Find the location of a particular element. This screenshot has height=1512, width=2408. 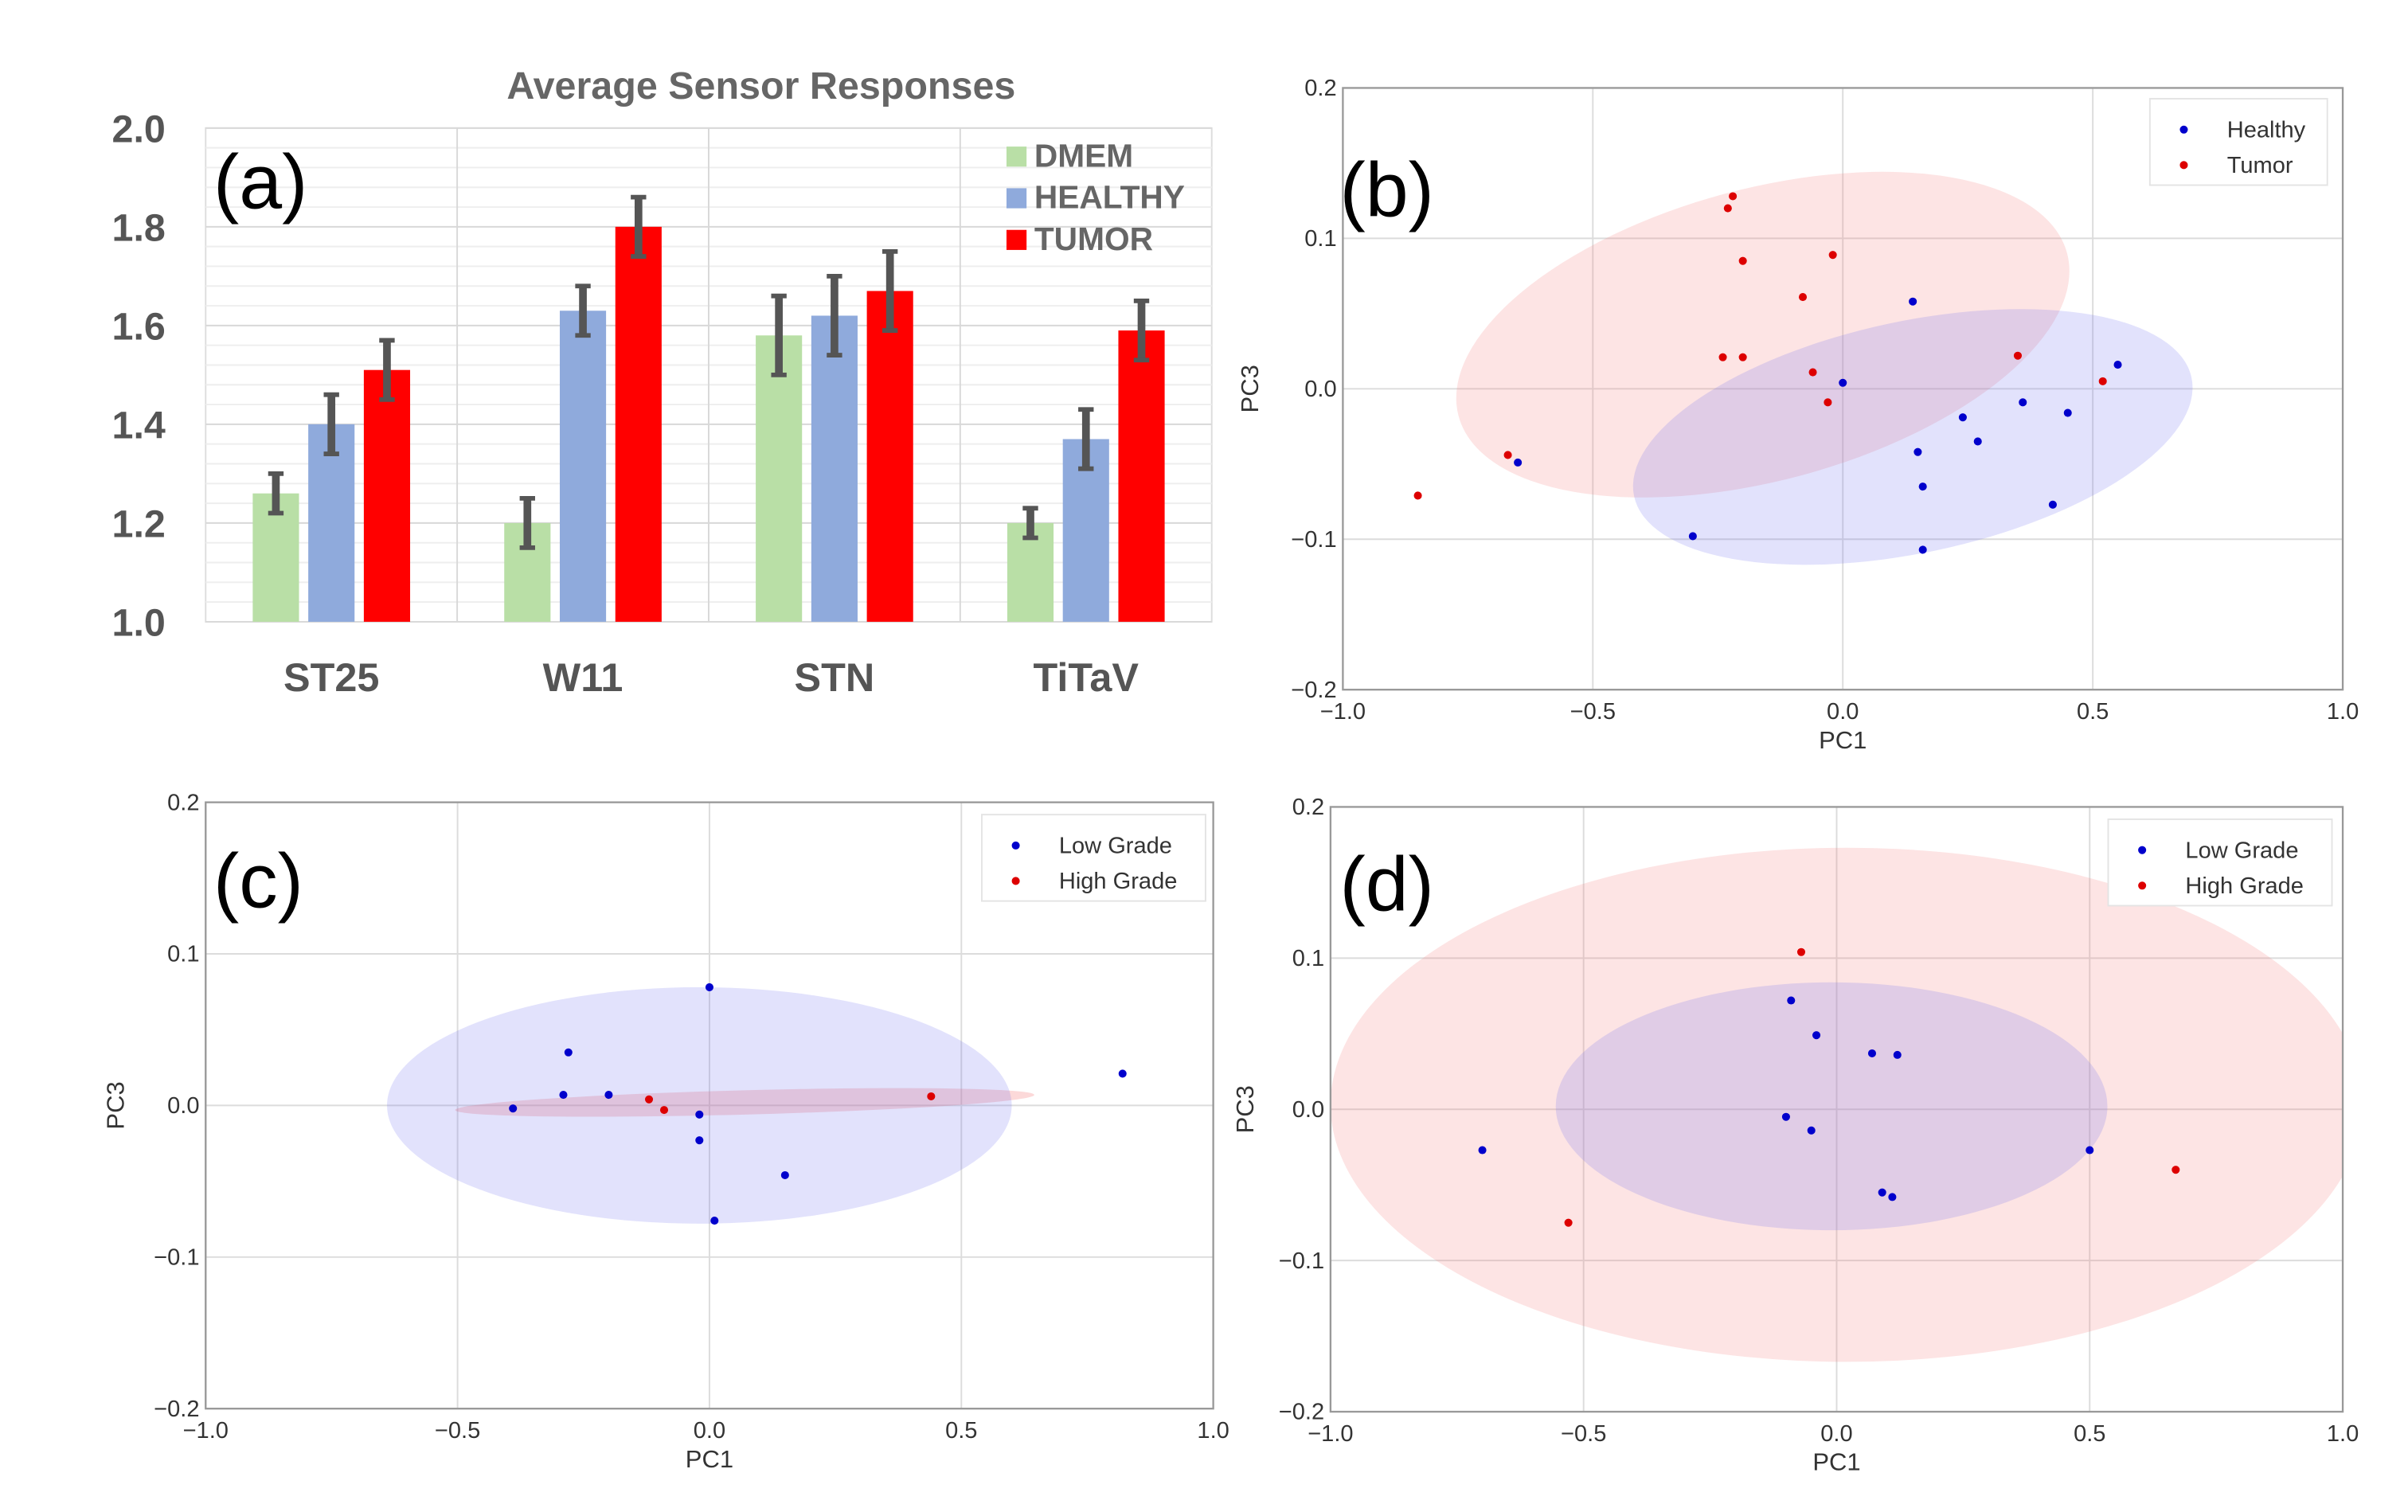

x-category-label: STN is located at coordinates (835, 677).